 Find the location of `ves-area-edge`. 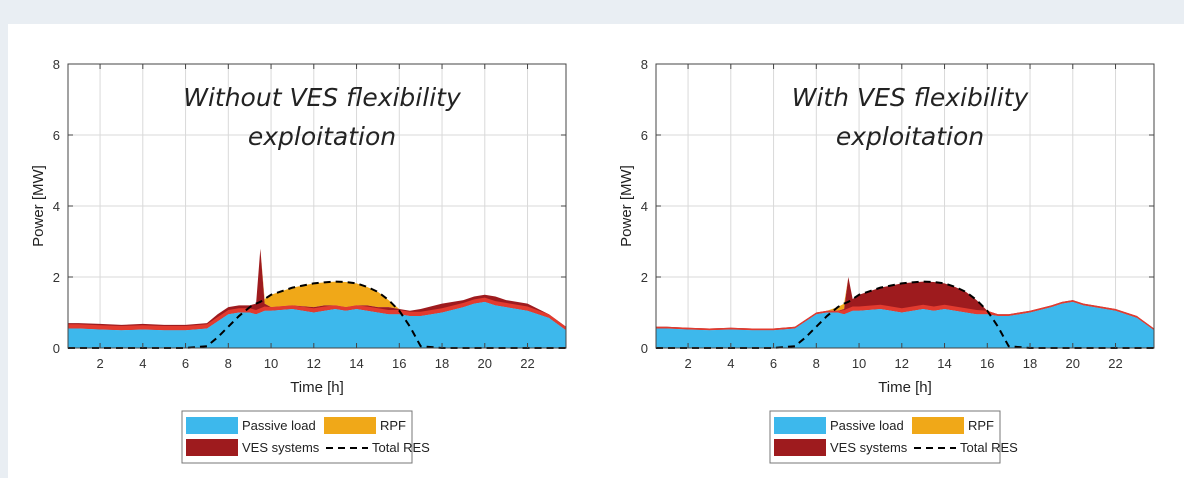

ves-area-edge is located at coordinates (317, 314).